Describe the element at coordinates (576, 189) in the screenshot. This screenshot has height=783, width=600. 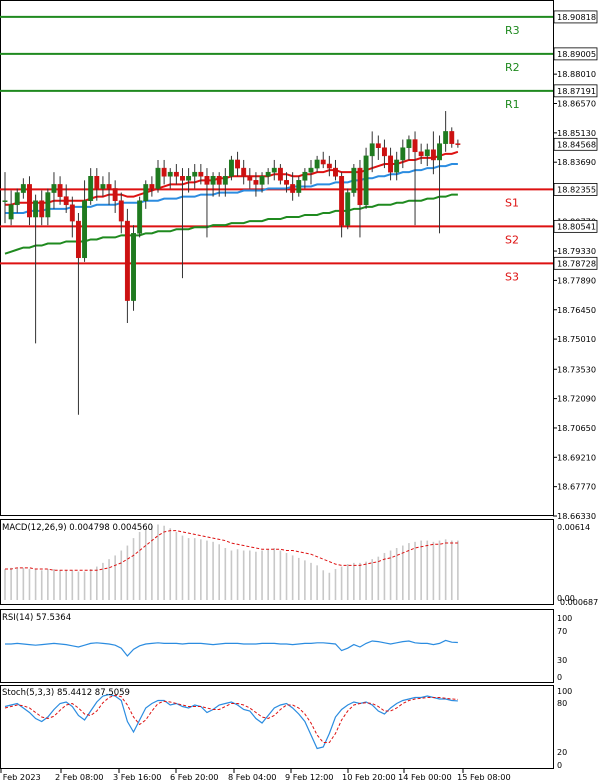
I see `level-value-s1: 18.82355` at that location.